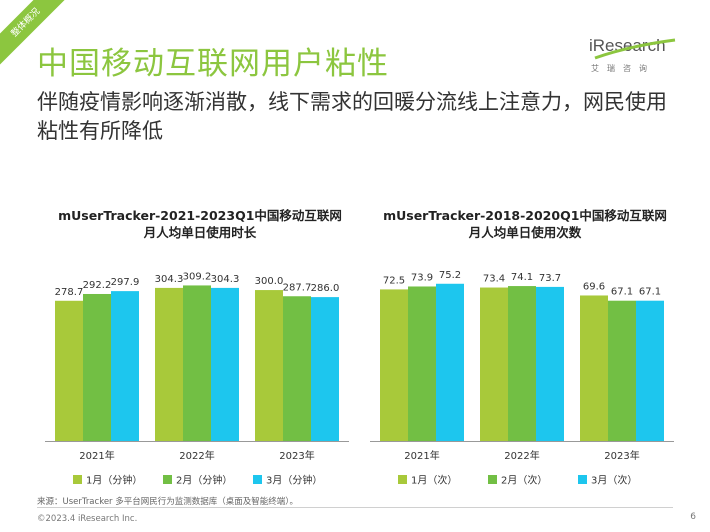  I want to click on chart-title: mUserTracker-2018-2020Q1中国移动互联网 月人均单日使用次数, so click(525, 224).